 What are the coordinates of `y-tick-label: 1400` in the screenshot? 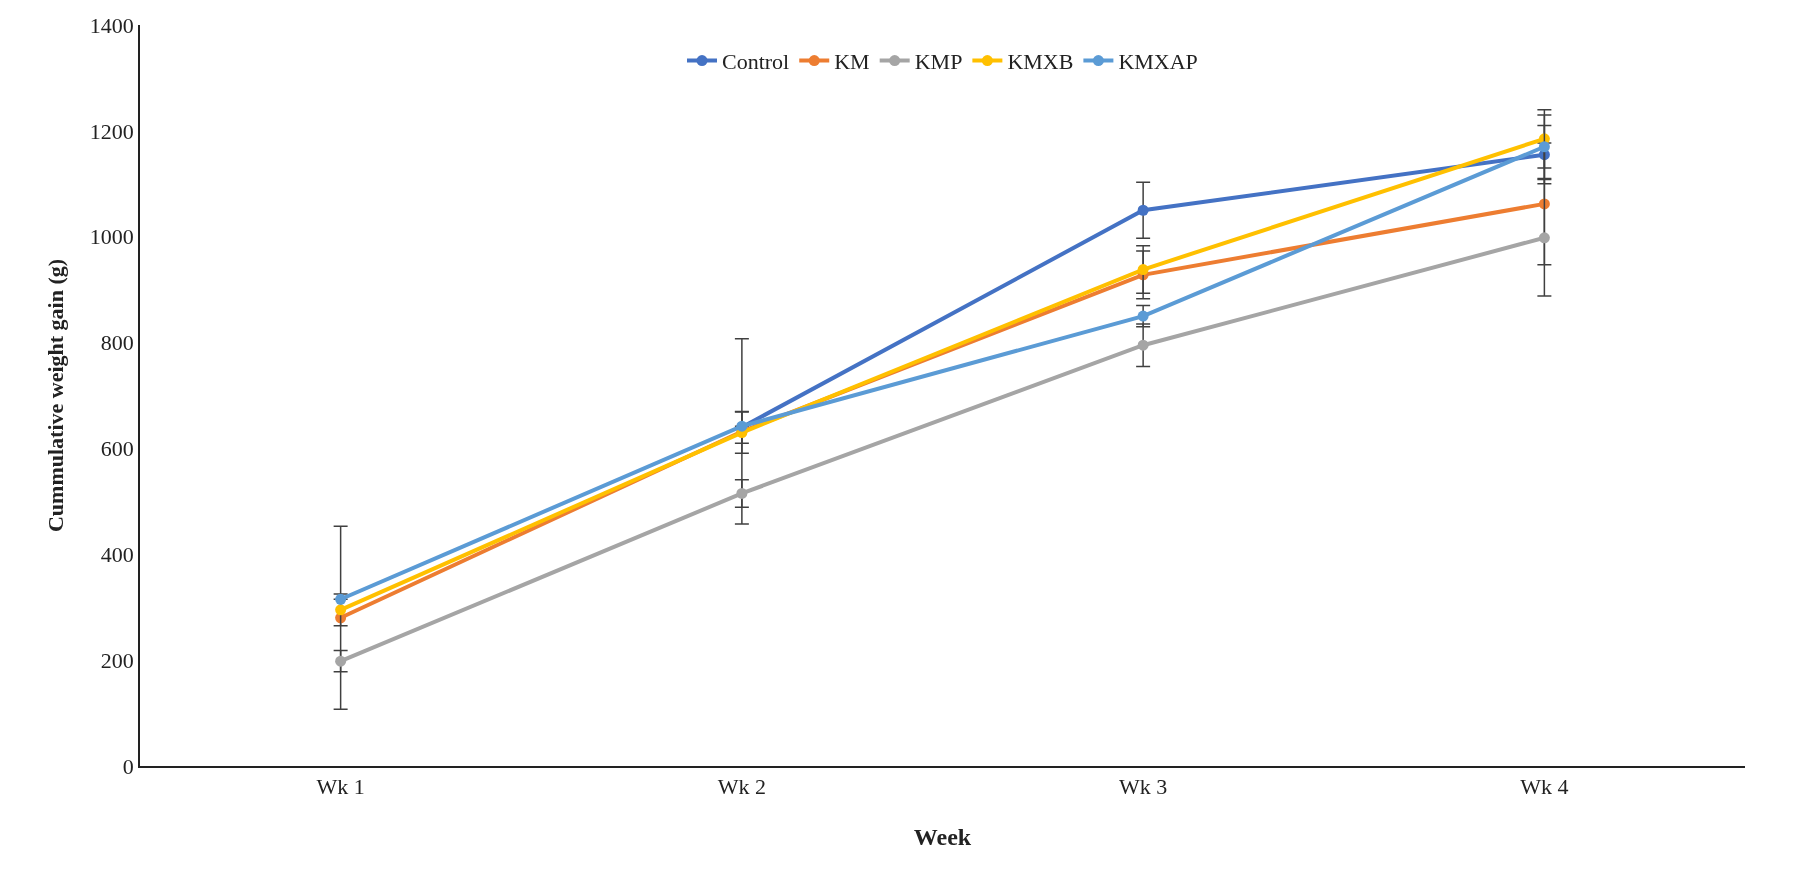 It's located at (111, 25).